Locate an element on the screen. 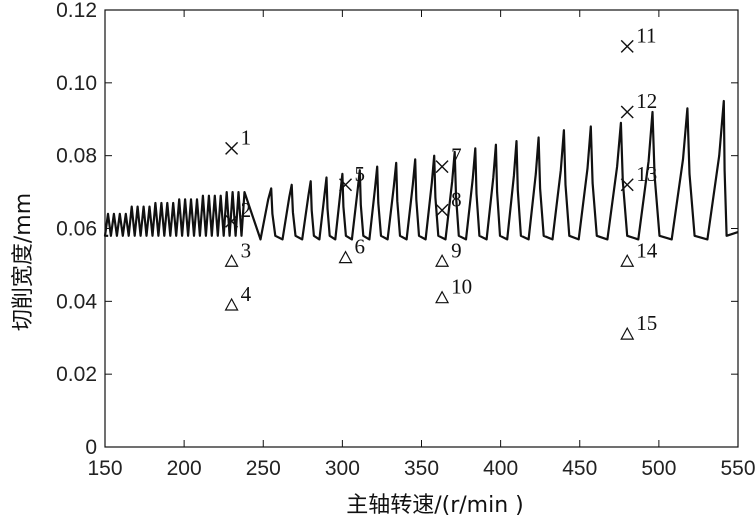 This screenshot has height=523, width=756. x-tick-label: 450 is located at coordinates (579, 468).